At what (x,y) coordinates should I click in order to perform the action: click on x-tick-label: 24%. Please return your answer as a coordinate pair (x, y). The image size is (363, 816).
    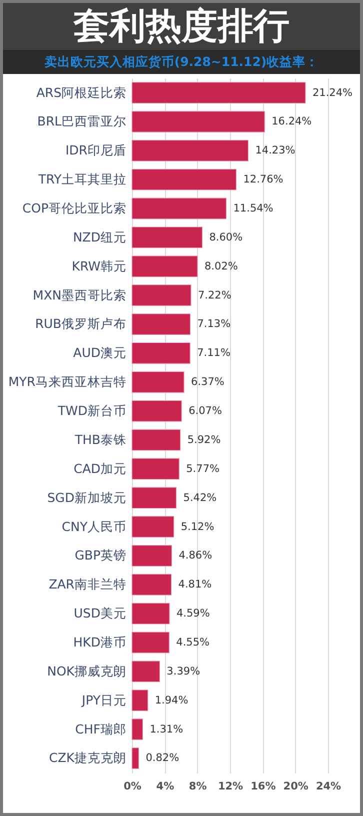
    Looking at the image, I should click on (329, 786).